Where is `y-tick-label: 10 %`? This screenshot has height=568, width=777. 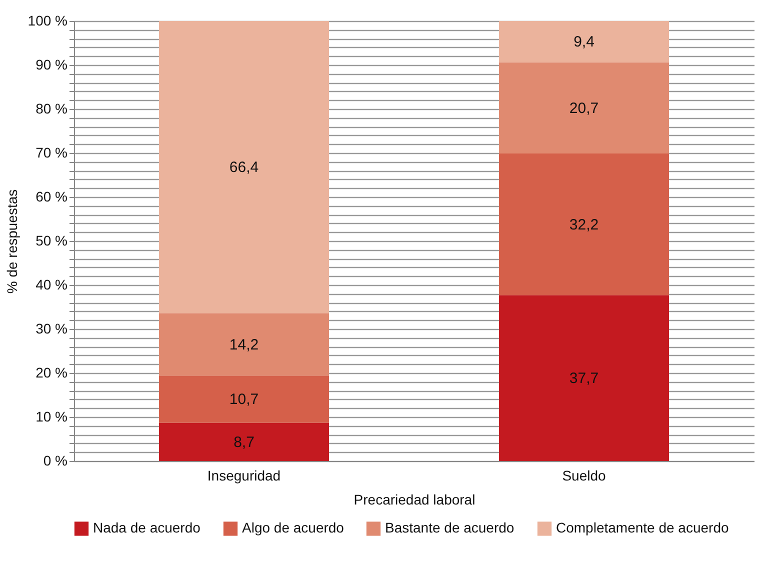 y-tick-label: 10 % is located at coordinates (52, 416).